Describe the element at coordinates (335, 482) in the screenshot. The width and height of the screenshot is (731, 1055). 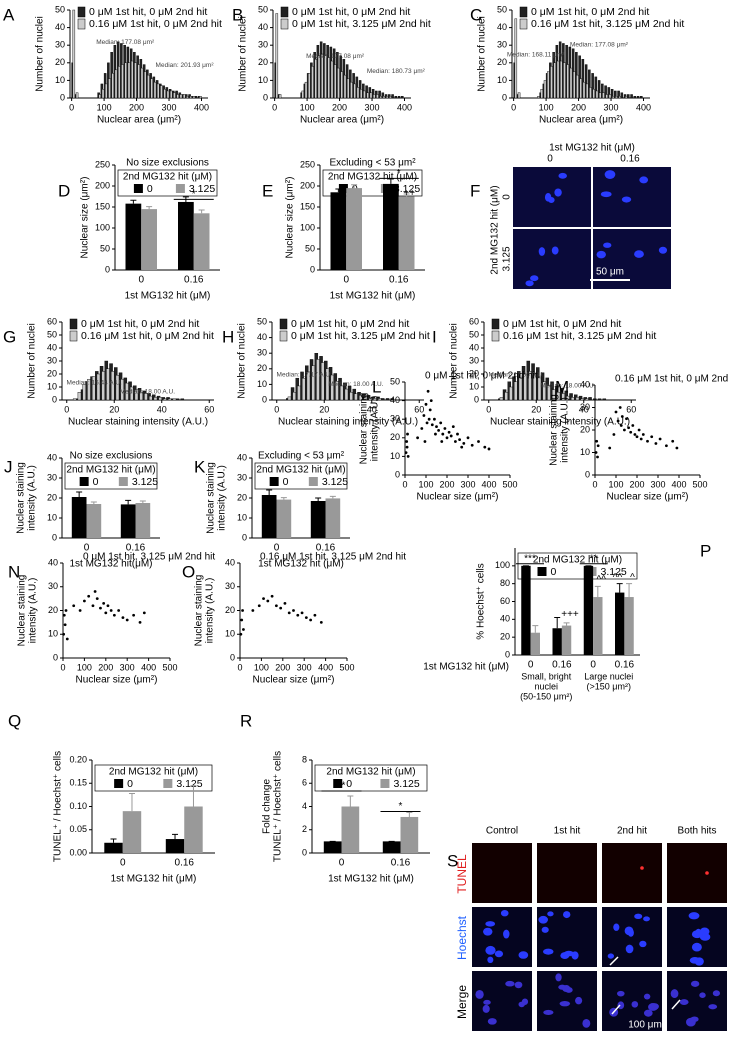
I see `legend-label: 3.125` at that location.